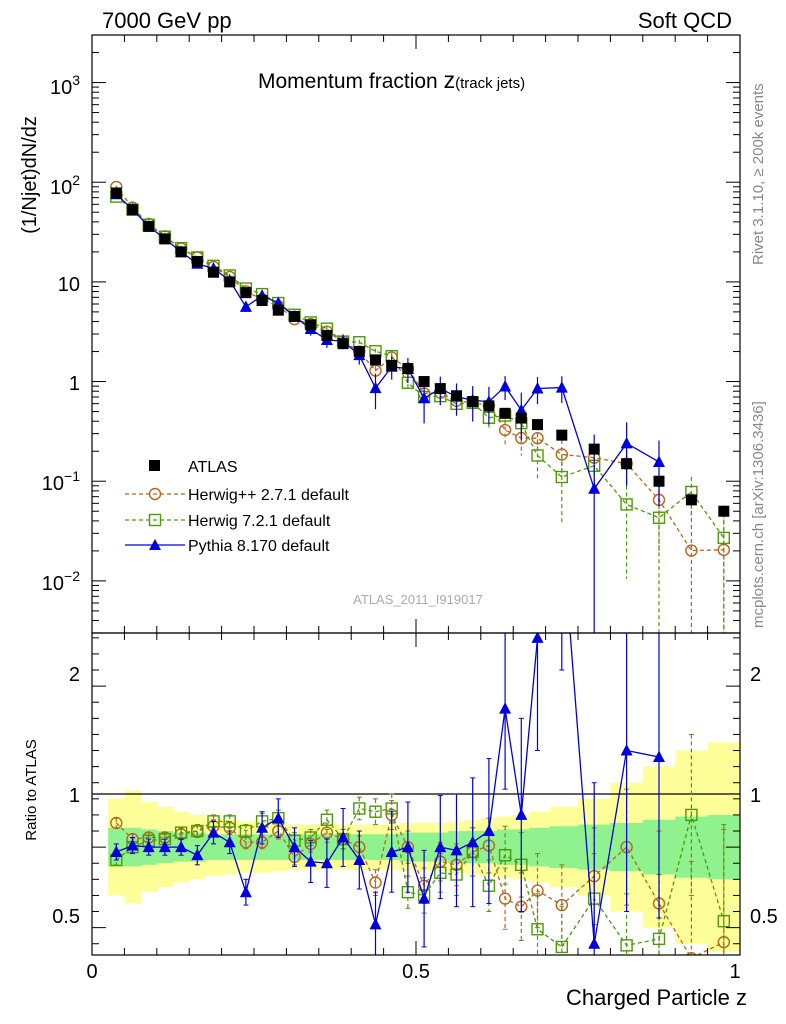  I want to click on x-tick-labels: 0 0.5 1, so click(413, 972).